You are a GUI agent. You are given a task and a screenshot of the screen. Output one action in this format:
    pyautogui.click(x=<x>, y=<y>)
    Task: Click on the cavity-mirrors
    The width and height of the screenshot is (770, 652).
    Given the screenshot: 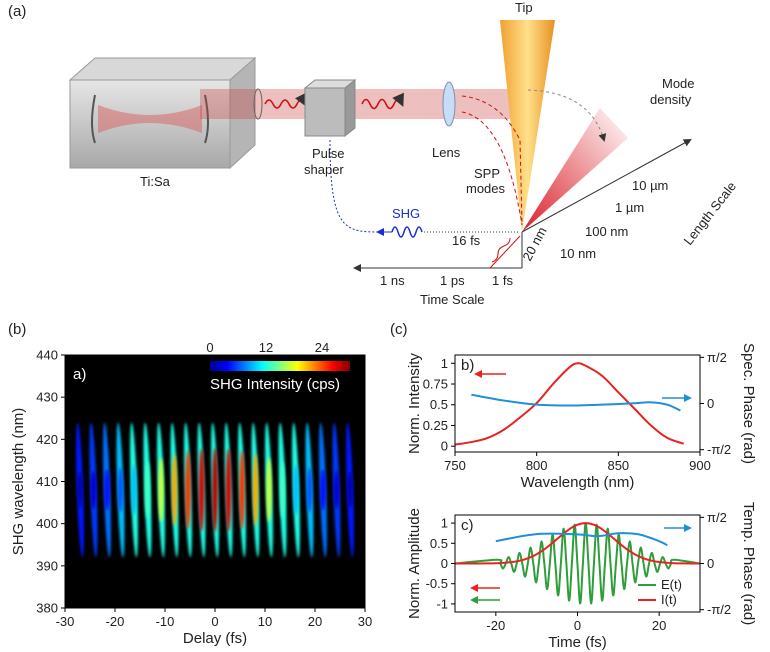 What is the action you would take?
    pyautogui.click(x=150, y=119)
    